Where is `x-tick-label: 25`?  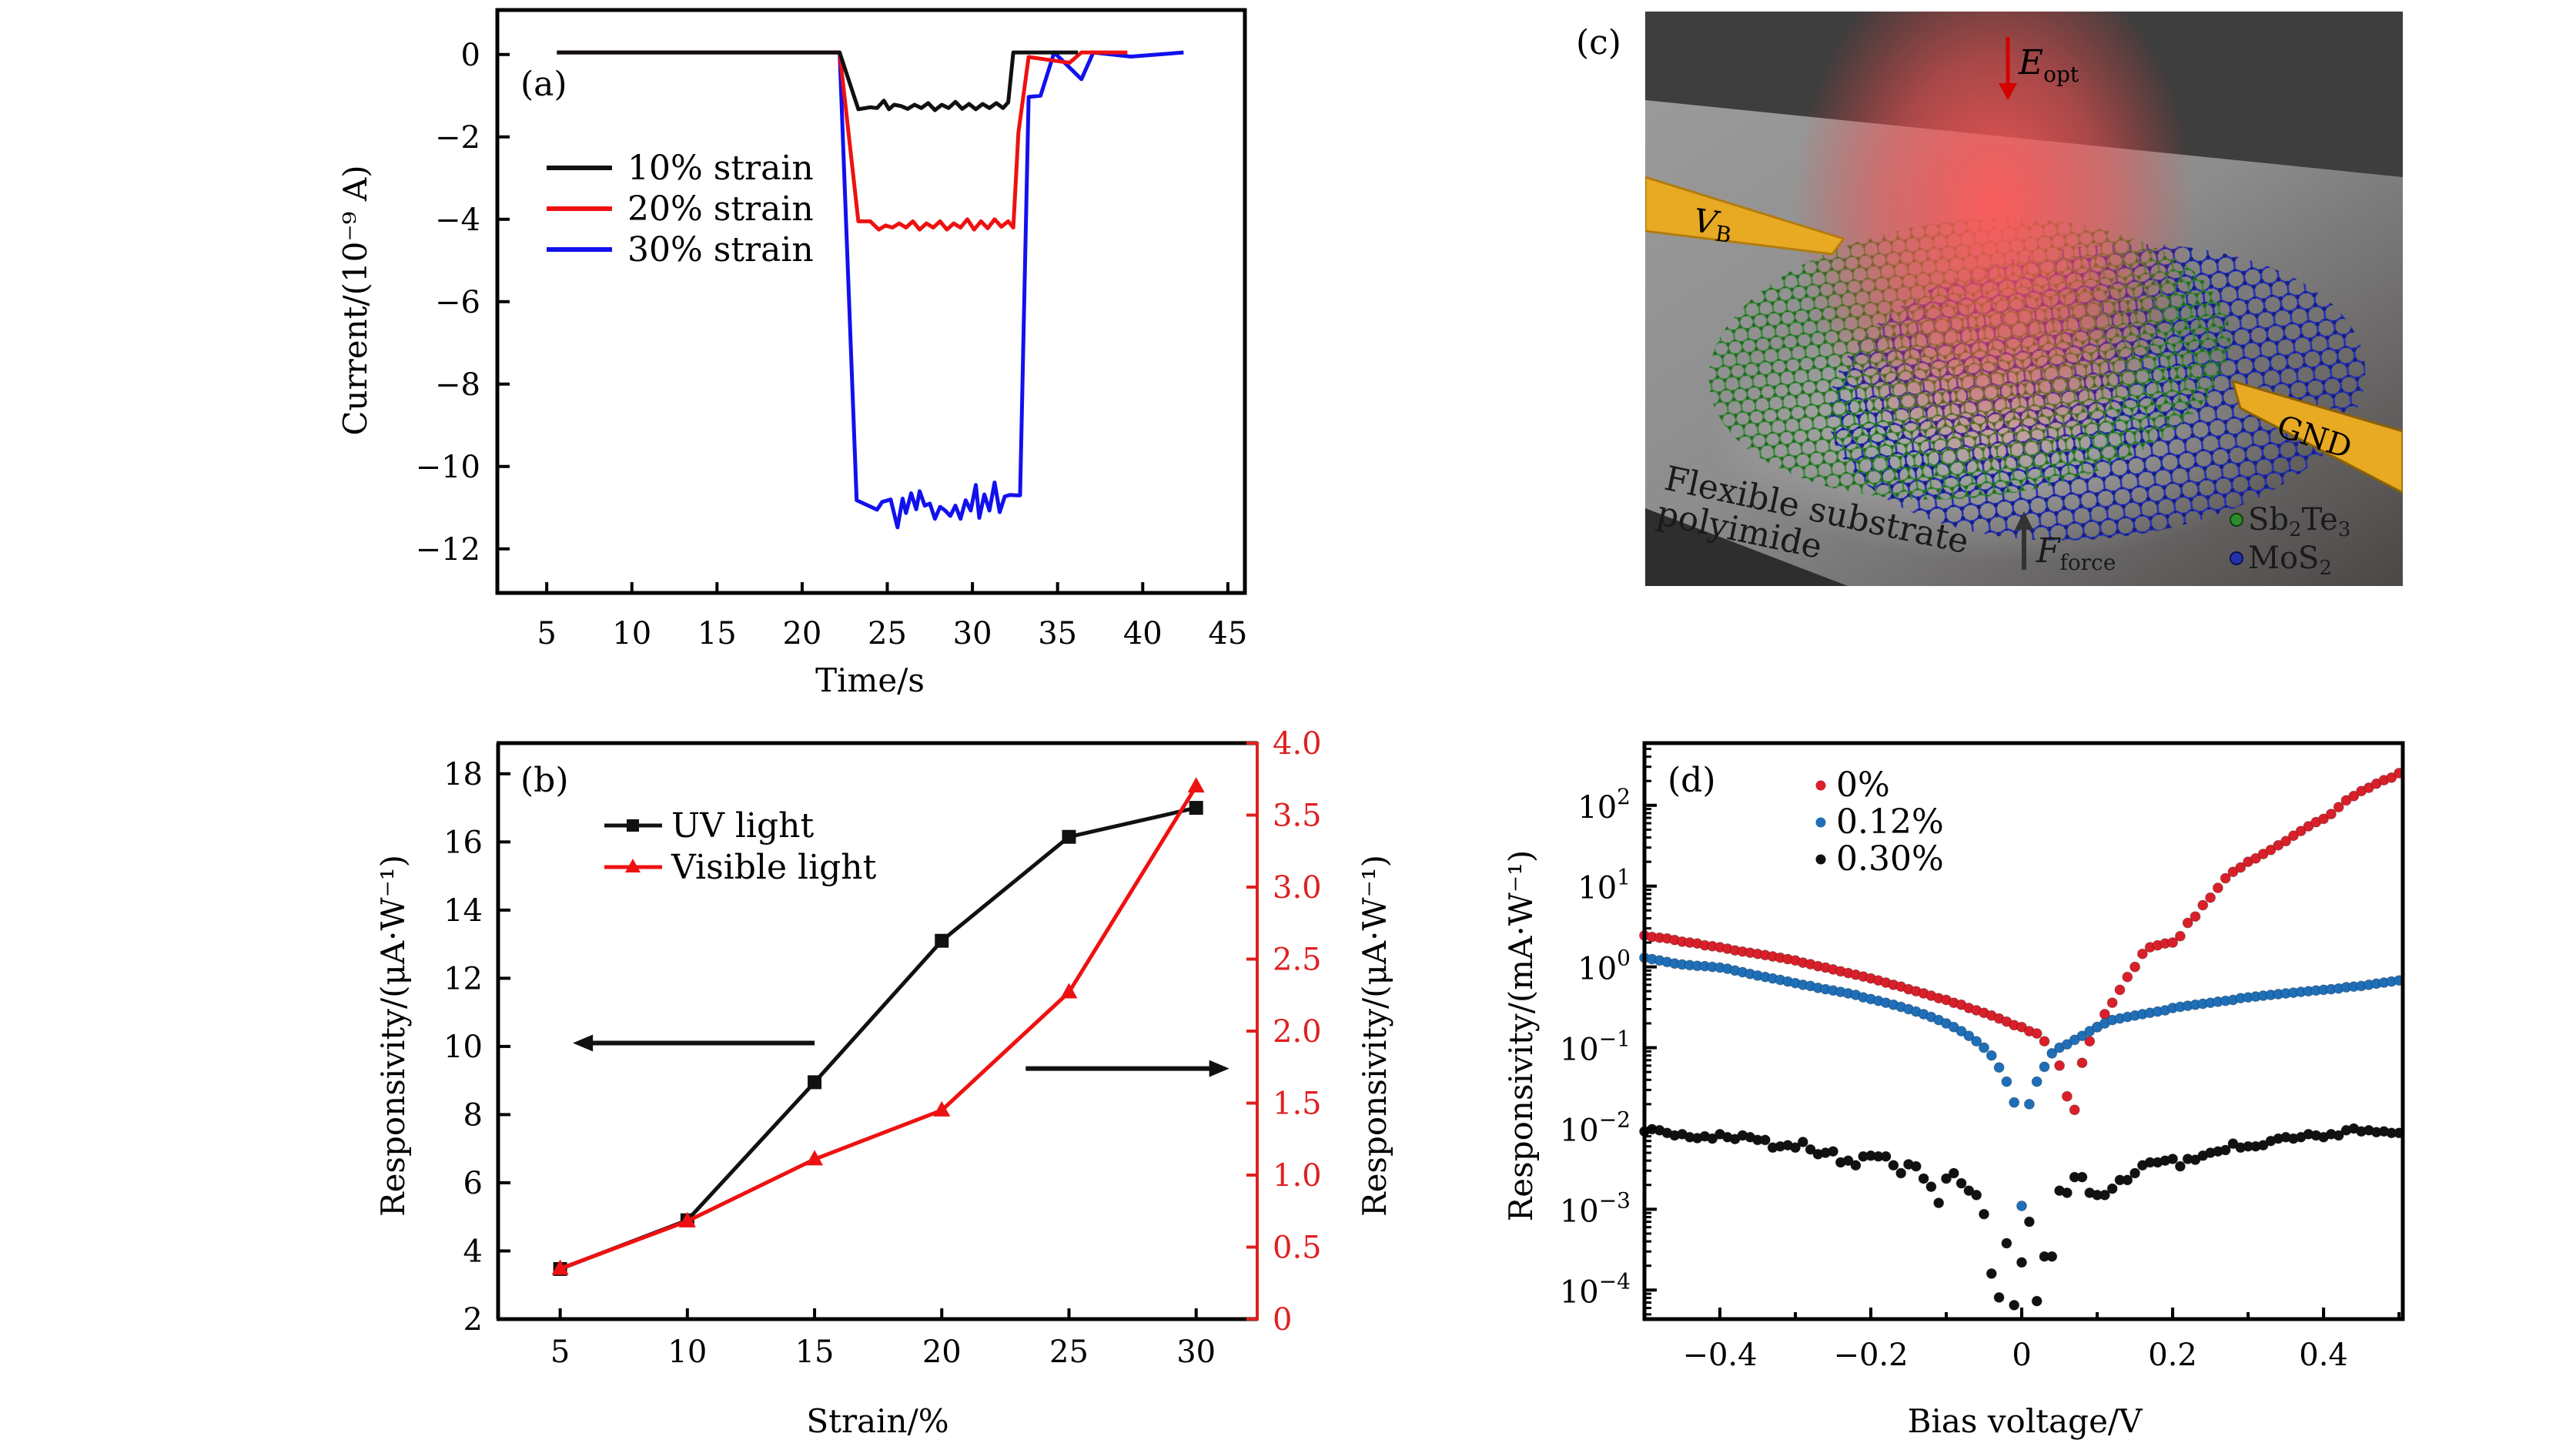
x-tick-label: 25 is located at coordinates (888, 633).